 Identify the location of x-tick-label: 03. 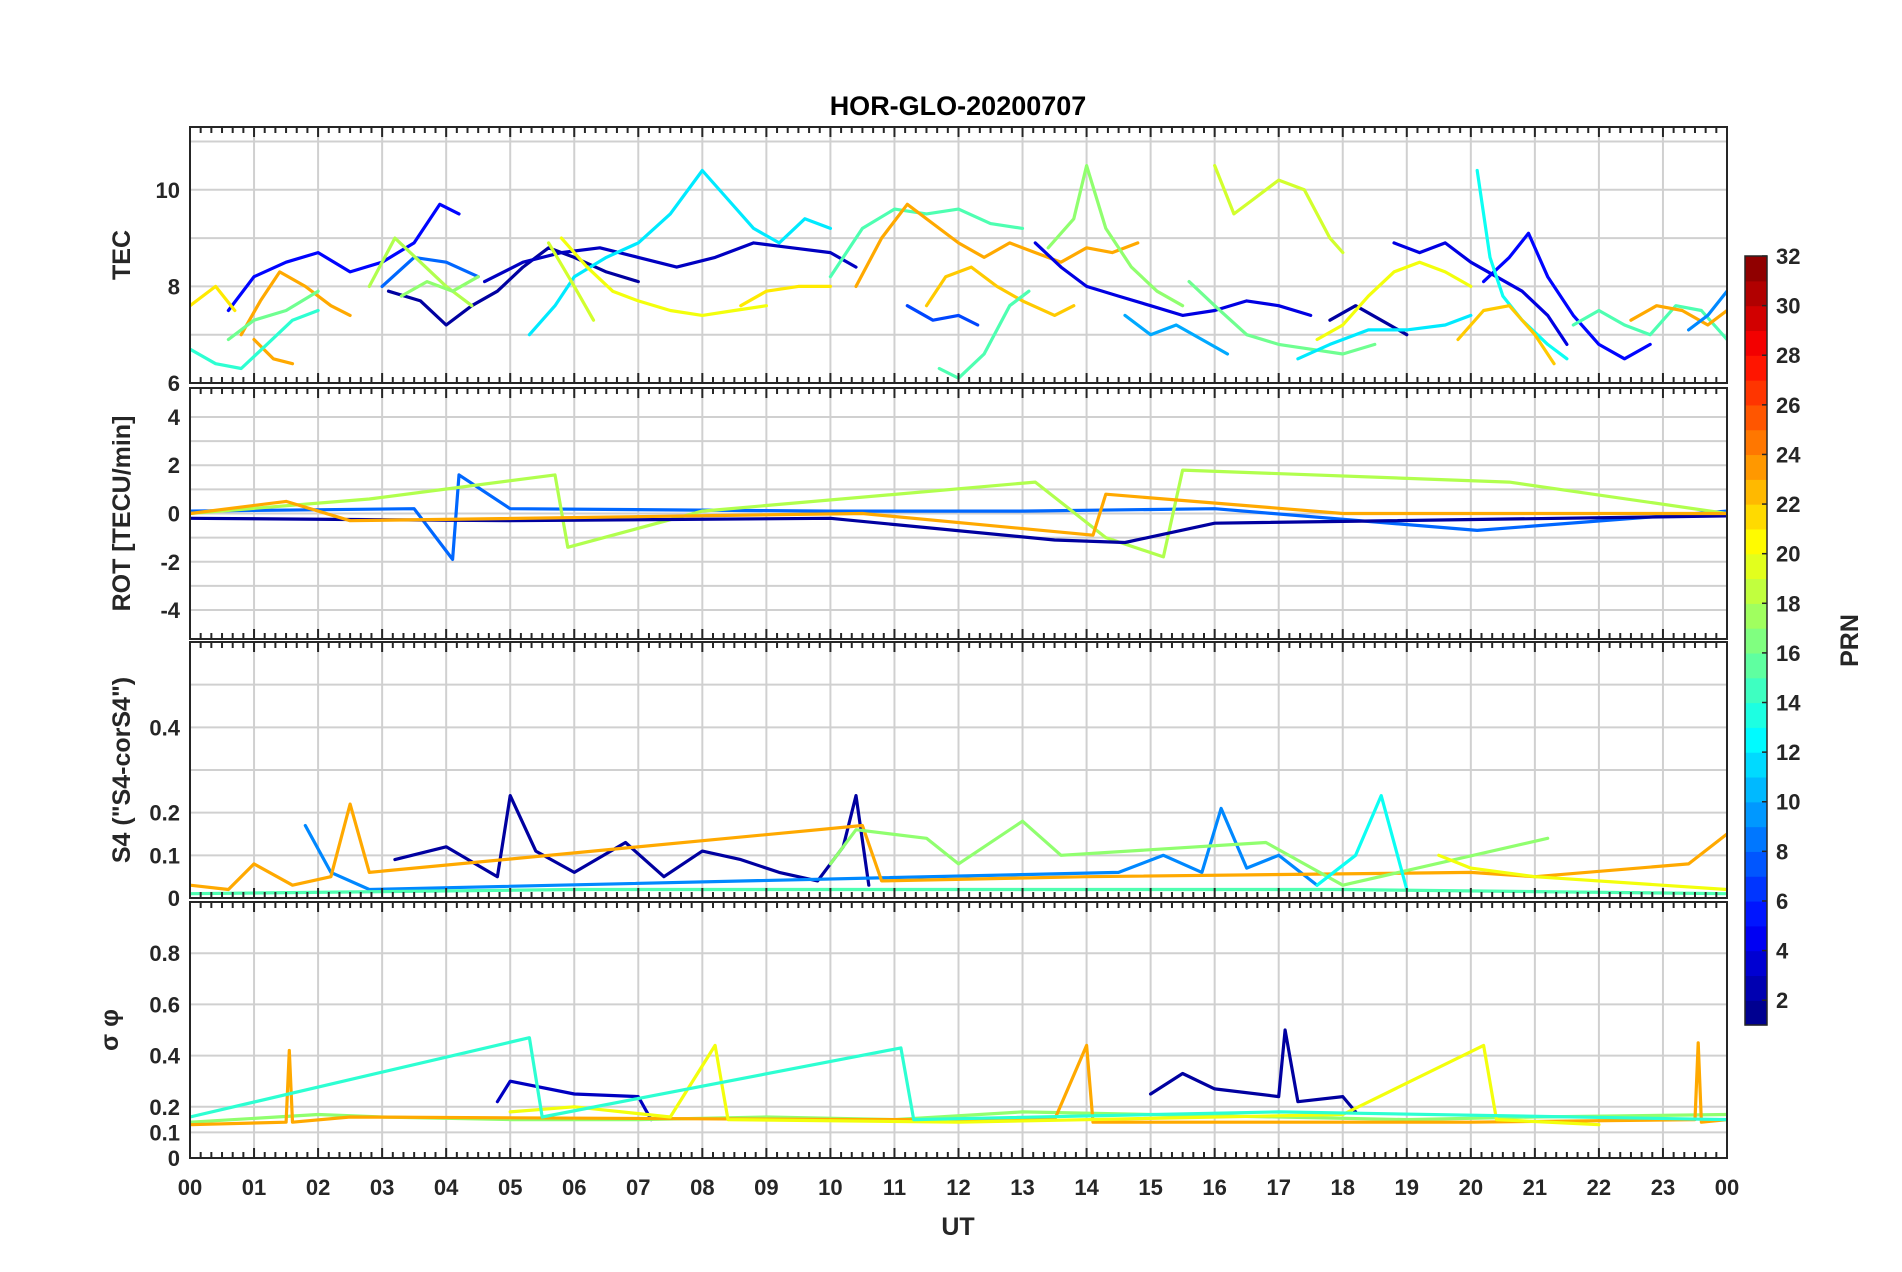
(382, 1187).